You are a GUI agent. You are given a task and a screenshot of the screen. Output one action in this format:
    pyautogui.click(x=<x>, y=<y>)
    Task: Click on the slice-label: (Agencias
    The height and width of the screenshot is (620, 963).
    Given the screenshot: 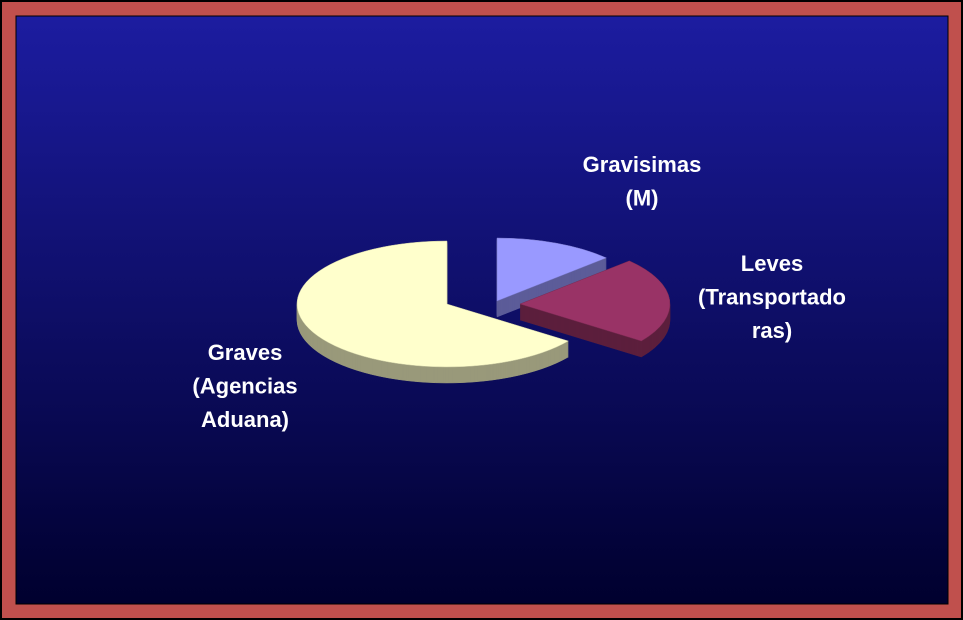 What is the action you would take?
    pyautogui.click(x=244, y=385)
    